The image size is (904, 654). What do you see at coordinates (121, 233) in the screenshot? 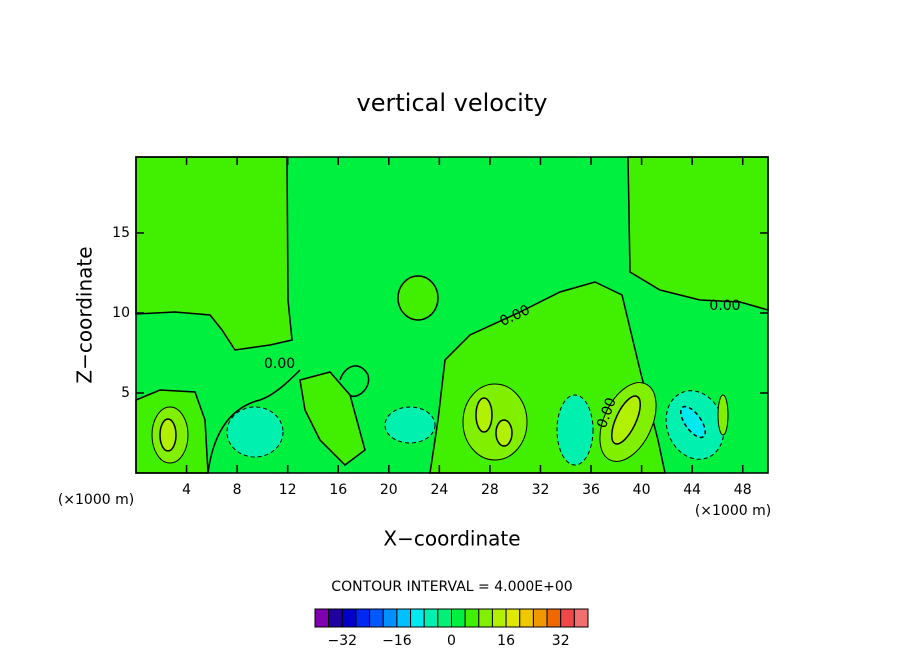
I see `y-tick-label: 15` at bounding box center [121, 233].